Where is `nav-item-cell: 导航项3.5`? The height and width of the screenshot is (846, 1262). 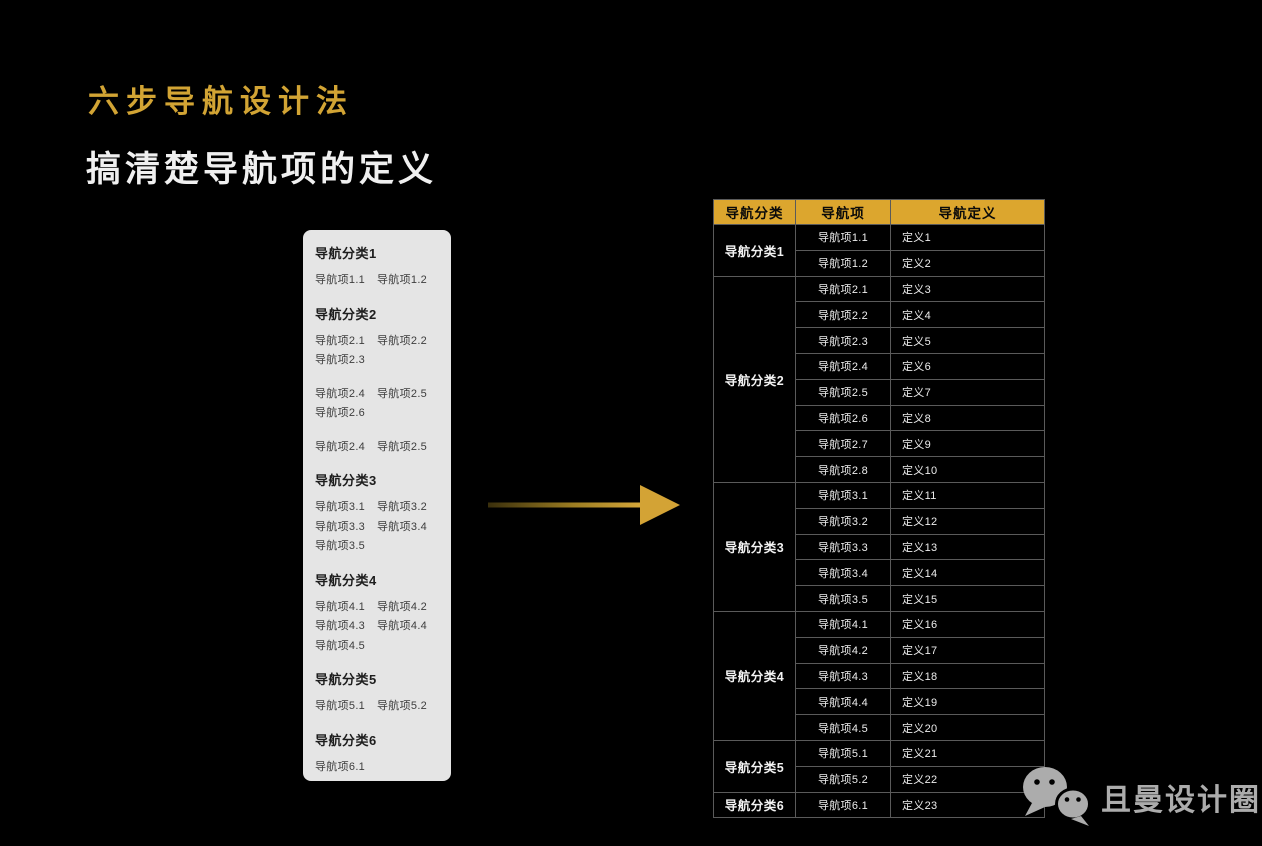
nav-item-cell: 导航项3.5 is located at coordinates (843, 598).